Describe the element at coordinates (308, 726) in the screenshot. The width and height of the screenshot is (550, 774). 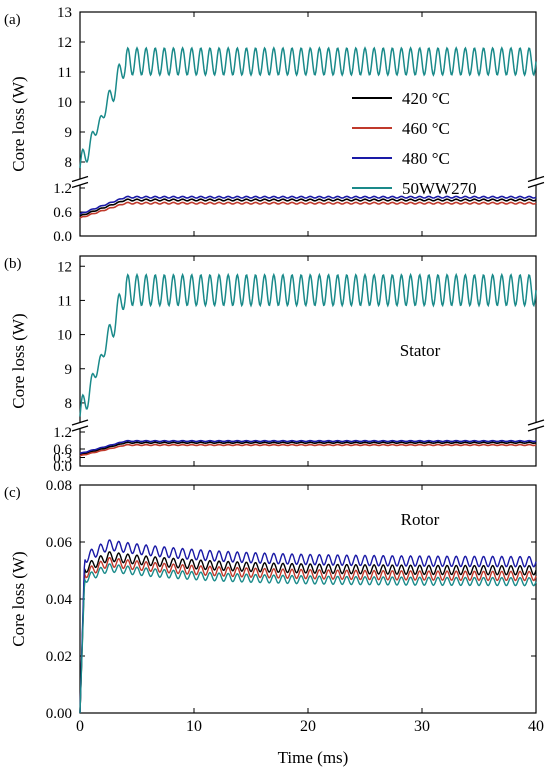
I see `x-tick-label: 20` at that location.